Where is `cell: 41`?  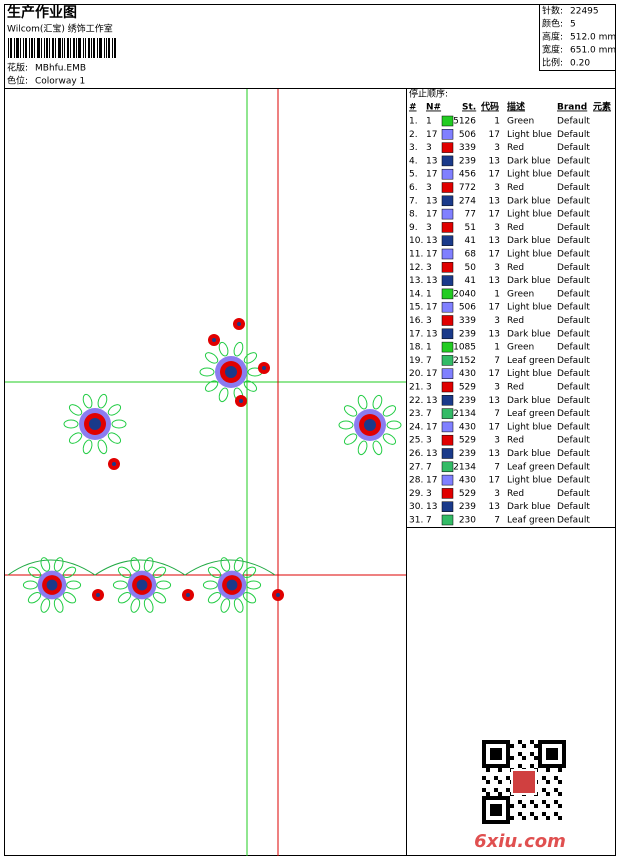 cell: 41 is located at coordinates (470, 241).